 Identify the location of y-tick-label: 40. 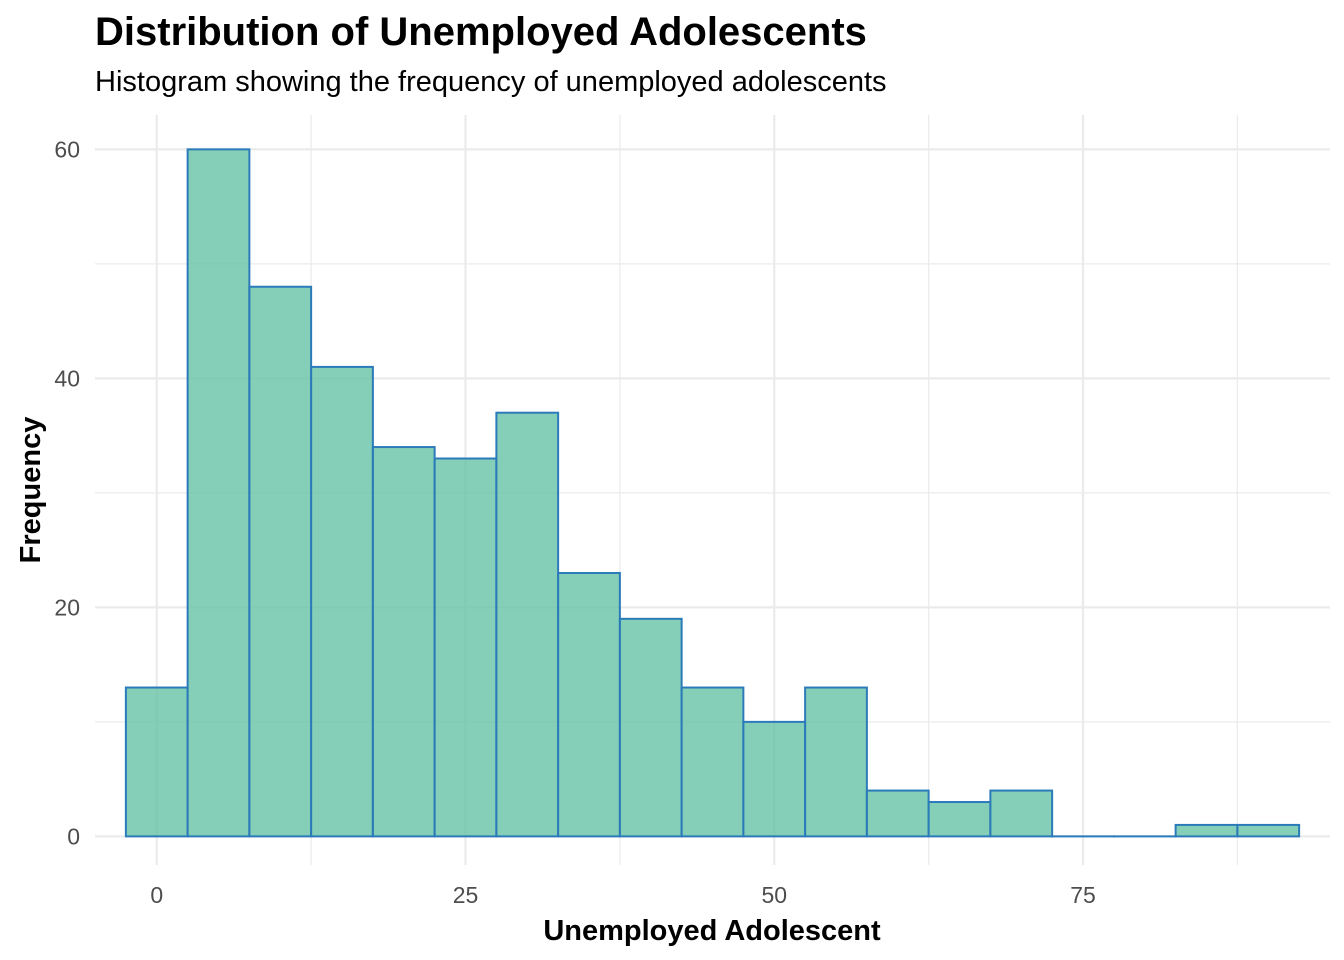
(67, 378).